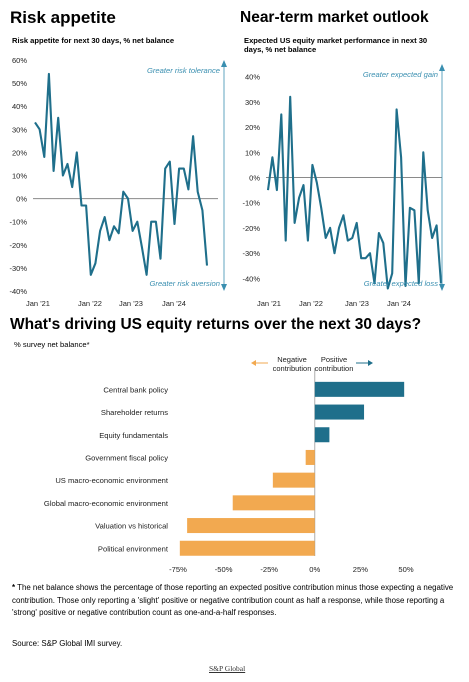 Image resolution: width=469 pixels, height=682 pixels. What do you see at coordinates (63, 17) in the screenshot?
I see `chart1-title: Risk appetite` at bounding box center [63, 17].